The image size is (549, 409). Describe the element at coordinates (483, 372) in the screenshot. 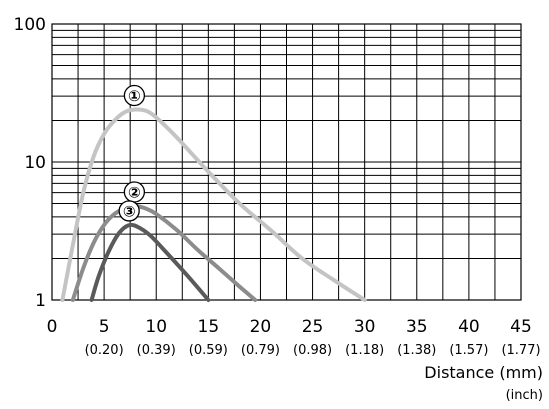

I see `x-axis-label: Distance (mm)` at that location.